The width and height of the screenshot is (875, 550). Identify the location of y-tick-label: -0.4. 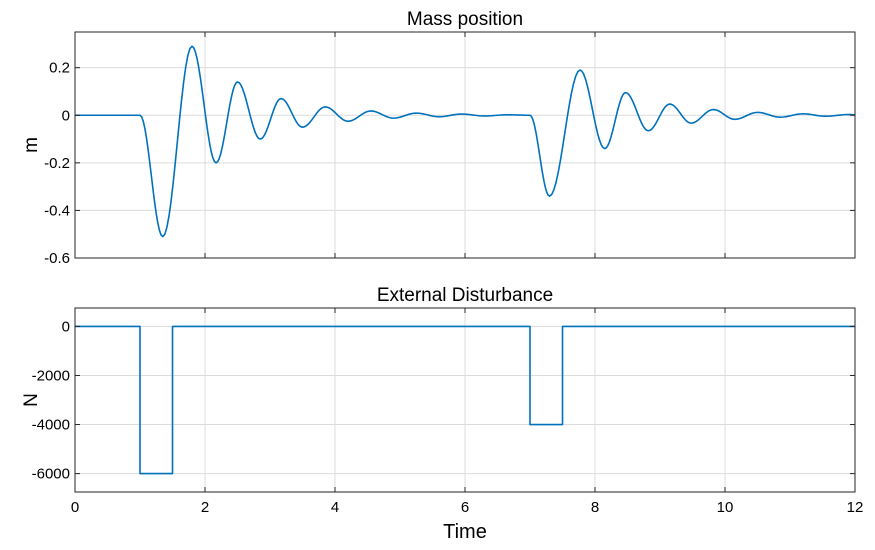
(57, 210).